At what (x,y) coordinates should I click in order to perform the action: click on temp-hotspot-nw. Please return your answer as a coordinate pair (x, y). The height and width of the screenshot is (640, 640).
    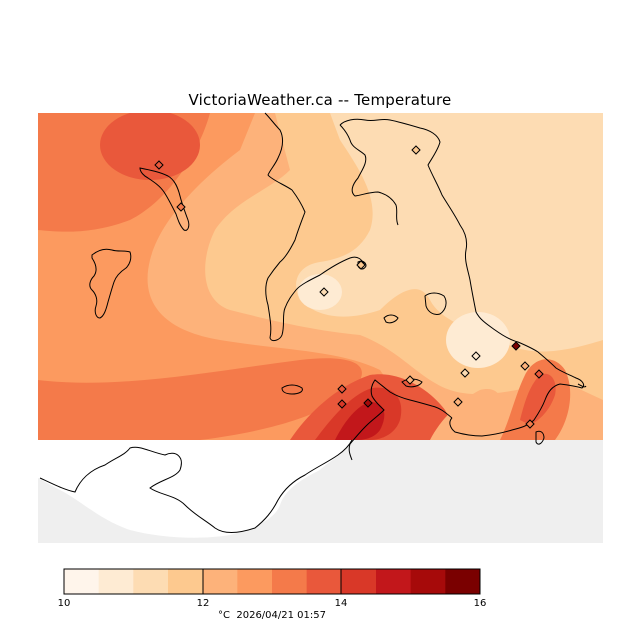
    Looking at the image, I should click on (150, 146).